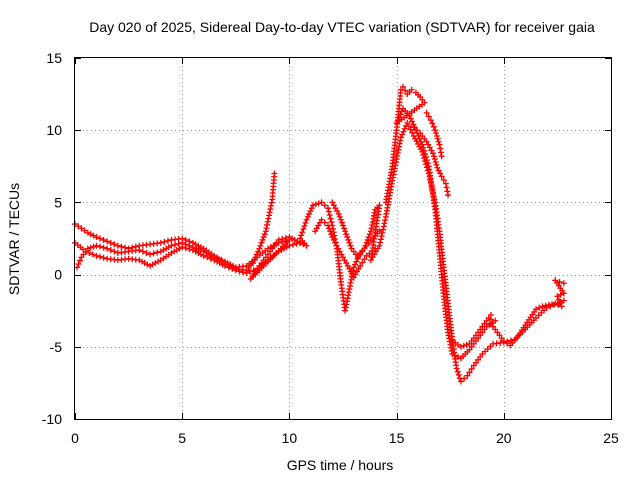 The width and height of the screenshot is (640, 480). What do you see at coordinates (340, 465) in the screenshot?
I see `x-axis-label: GPS time / hours` at bounding box center [340, 465].